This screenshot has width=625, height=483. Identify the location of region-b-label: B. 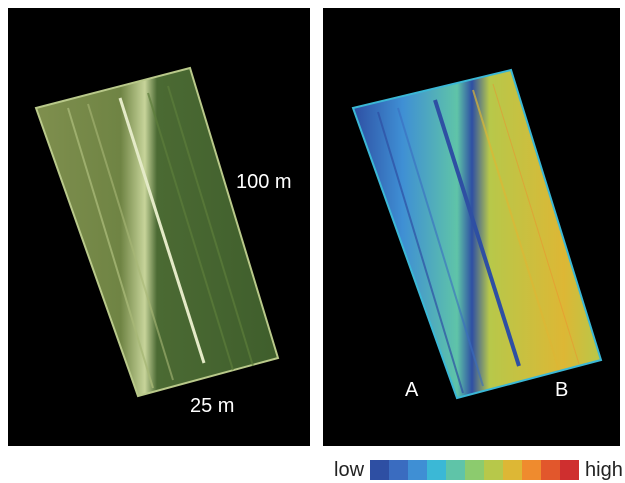
(562, 390).